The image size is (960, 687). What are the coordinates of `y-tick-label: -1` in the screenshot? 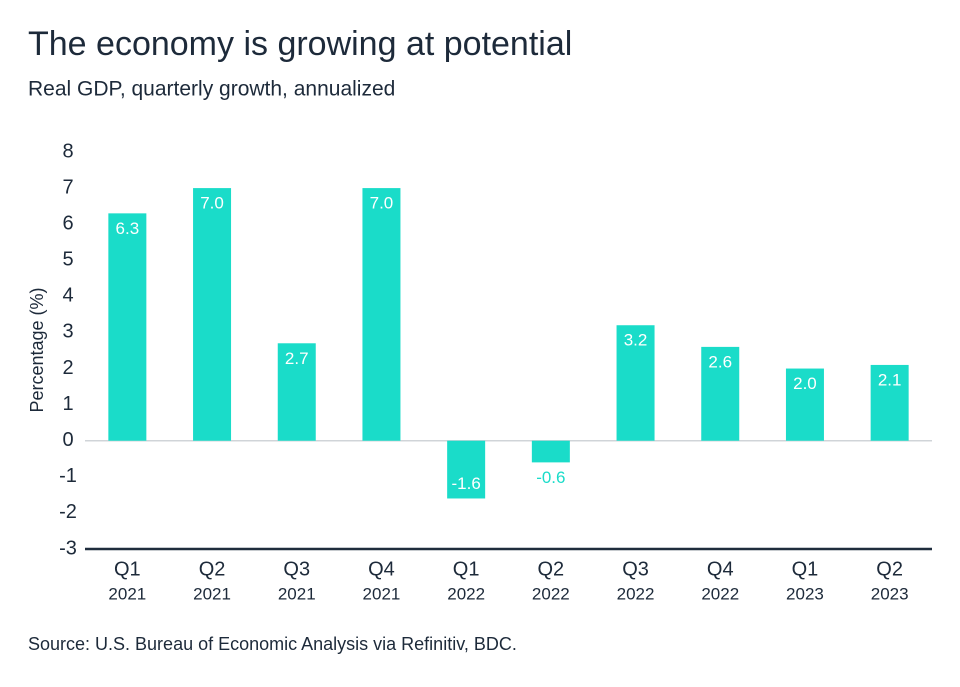 It's located at (68, 476).